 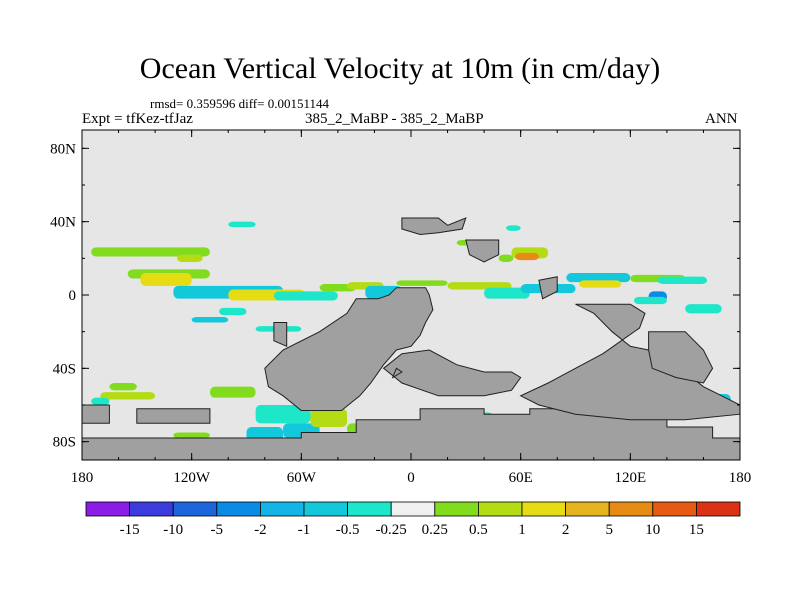 What do you see at coordinates (192, 478) in the screenshot?
I see `x-tick-label: 120W` at bounding box center [192, 478].